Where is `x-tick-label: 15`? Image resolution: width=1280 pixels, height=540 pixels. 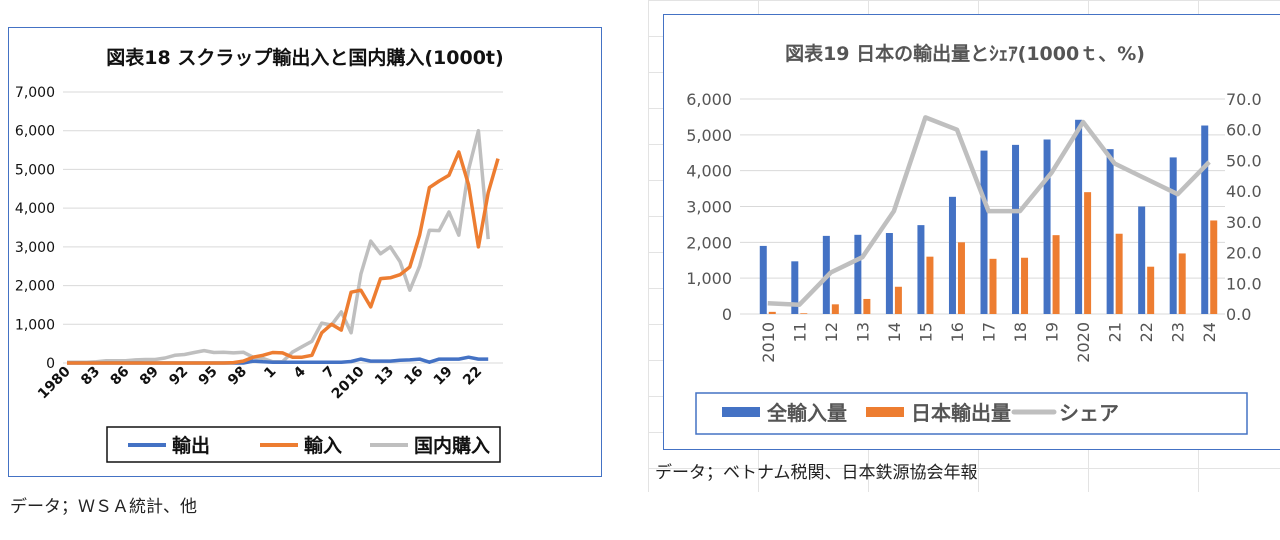 x-tick-label: 15 is located at coordinates (925, 332).